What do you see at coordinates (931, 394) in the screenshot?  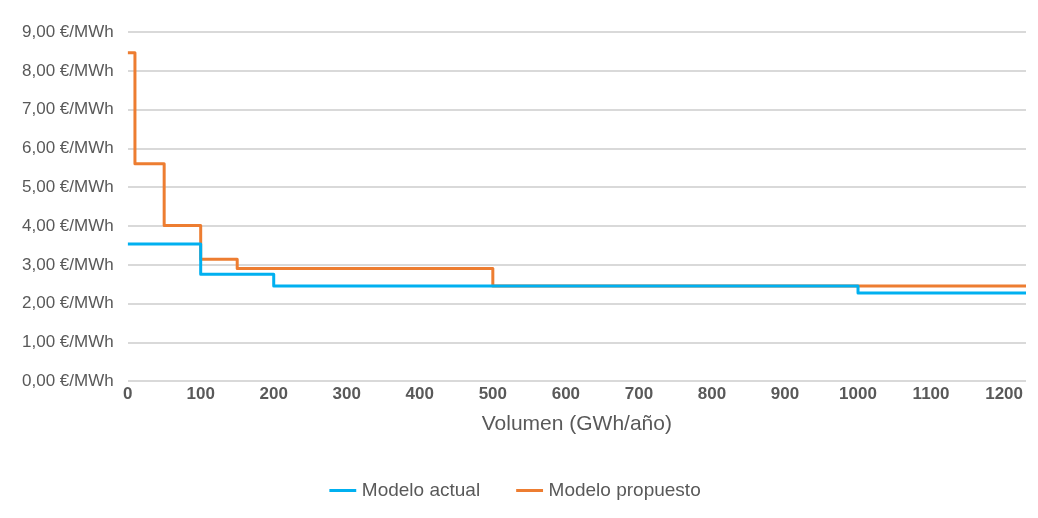 I see `x-tick-label: 1100` at bounding box center [931, 394].